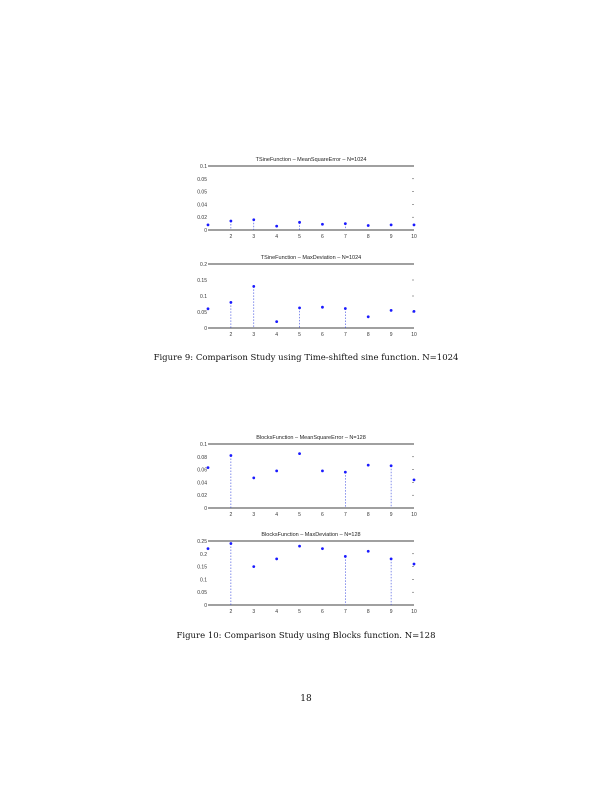 Image resolution: width=612 pixels, height=792 pixels. Describe the element at coordinates (202, 471) in the screenshot. I see `y-tick-label: 0.06` at that location.